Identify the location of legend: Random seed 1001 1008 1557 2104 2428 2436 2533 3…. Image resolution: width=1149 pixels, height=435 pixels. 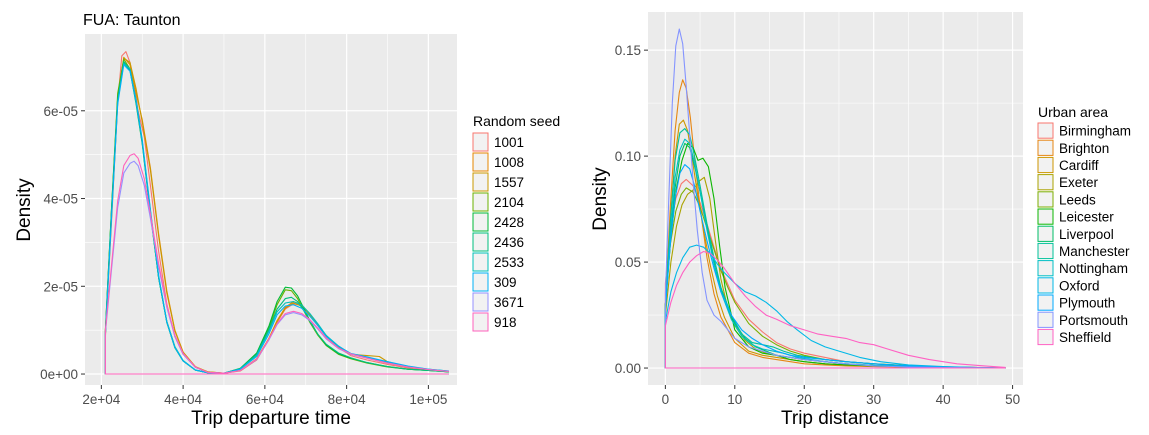
(516, 222).